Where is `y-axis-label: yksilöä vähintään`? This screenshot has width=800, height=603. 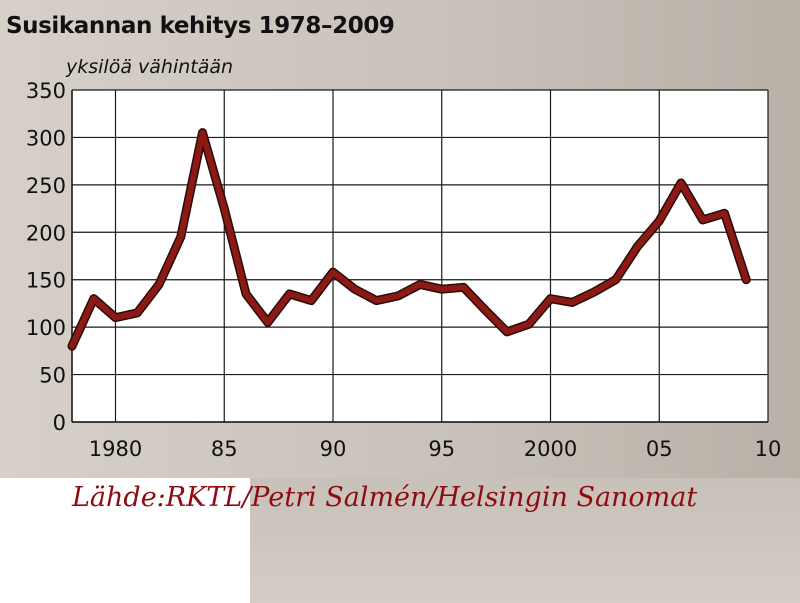 y-axis-label: yksilöä vähintään is located at coordinates (150, 67).